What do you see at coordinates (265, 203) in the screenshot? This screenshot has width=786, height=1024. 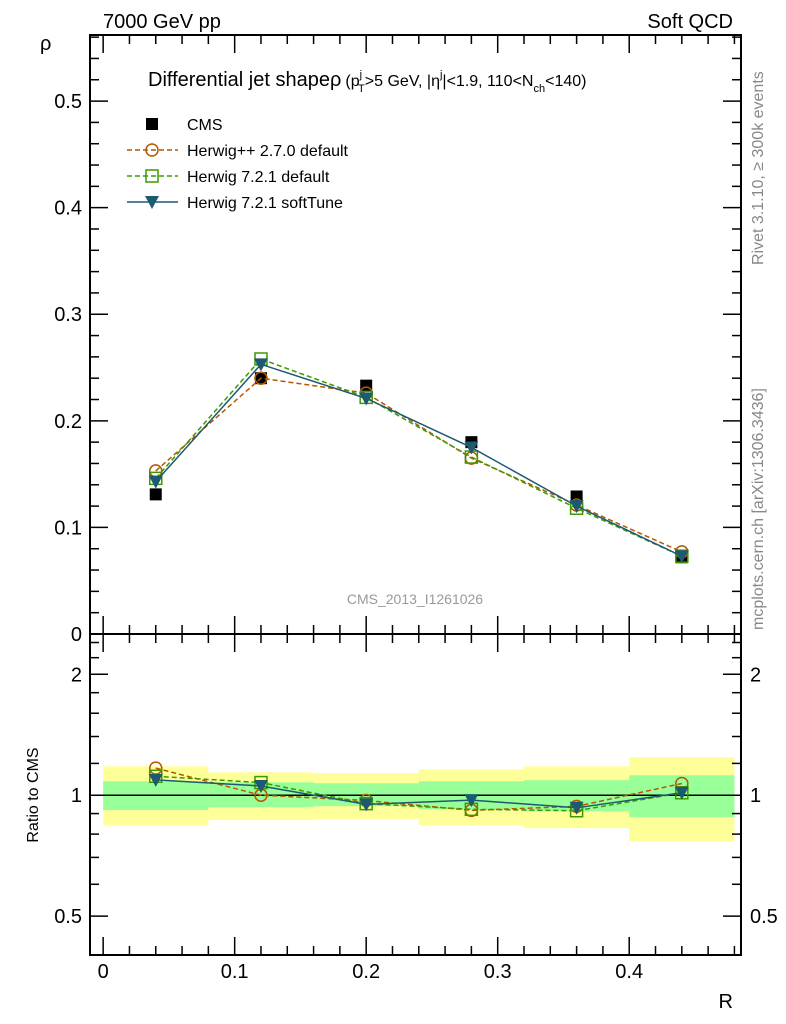 I see `legend-label: Herwig 7.2.1 softTune` at bounding box center [265, 203].